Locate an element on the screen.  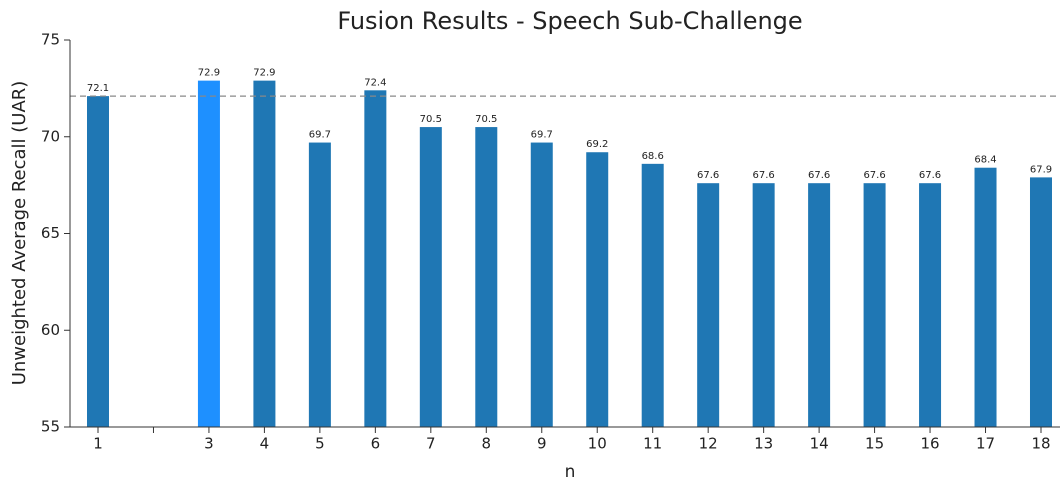
x-tick-label: 1 is located at coordinates (98, 444).